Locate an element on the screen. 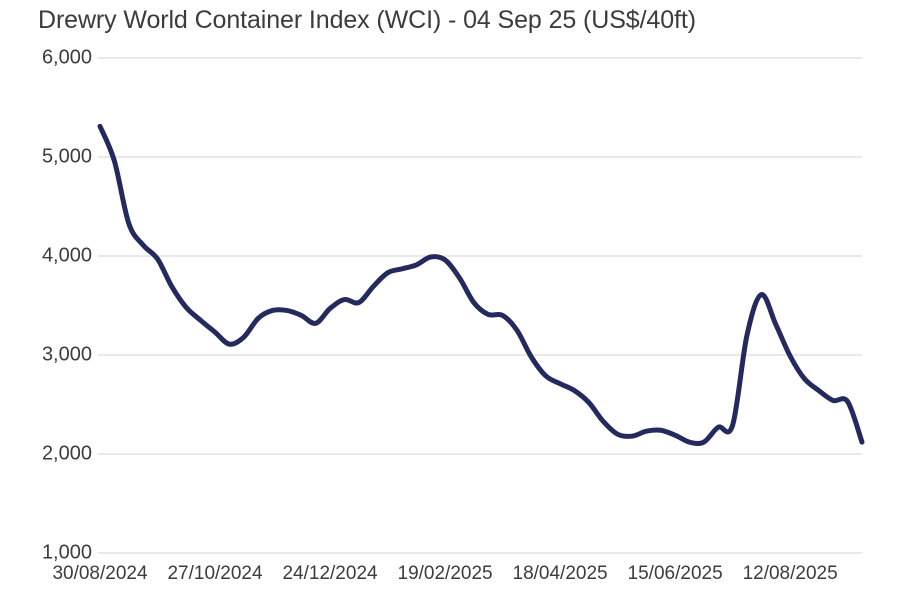 The height and width of the screenshot is (600, 900). y-tick-label: 5,000 is located at coordinates (66, 156).